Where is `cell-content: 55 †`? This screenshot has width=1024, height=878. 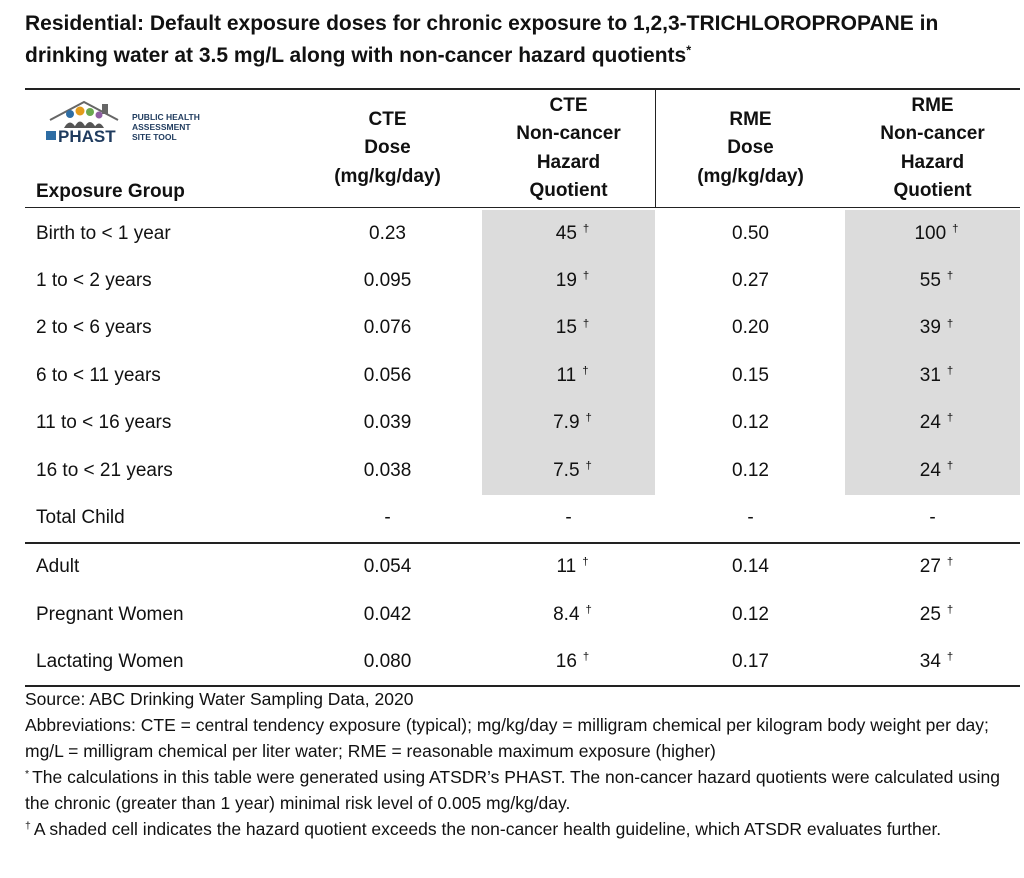 cell-content: 55 † is located at coordinates (936, 281).